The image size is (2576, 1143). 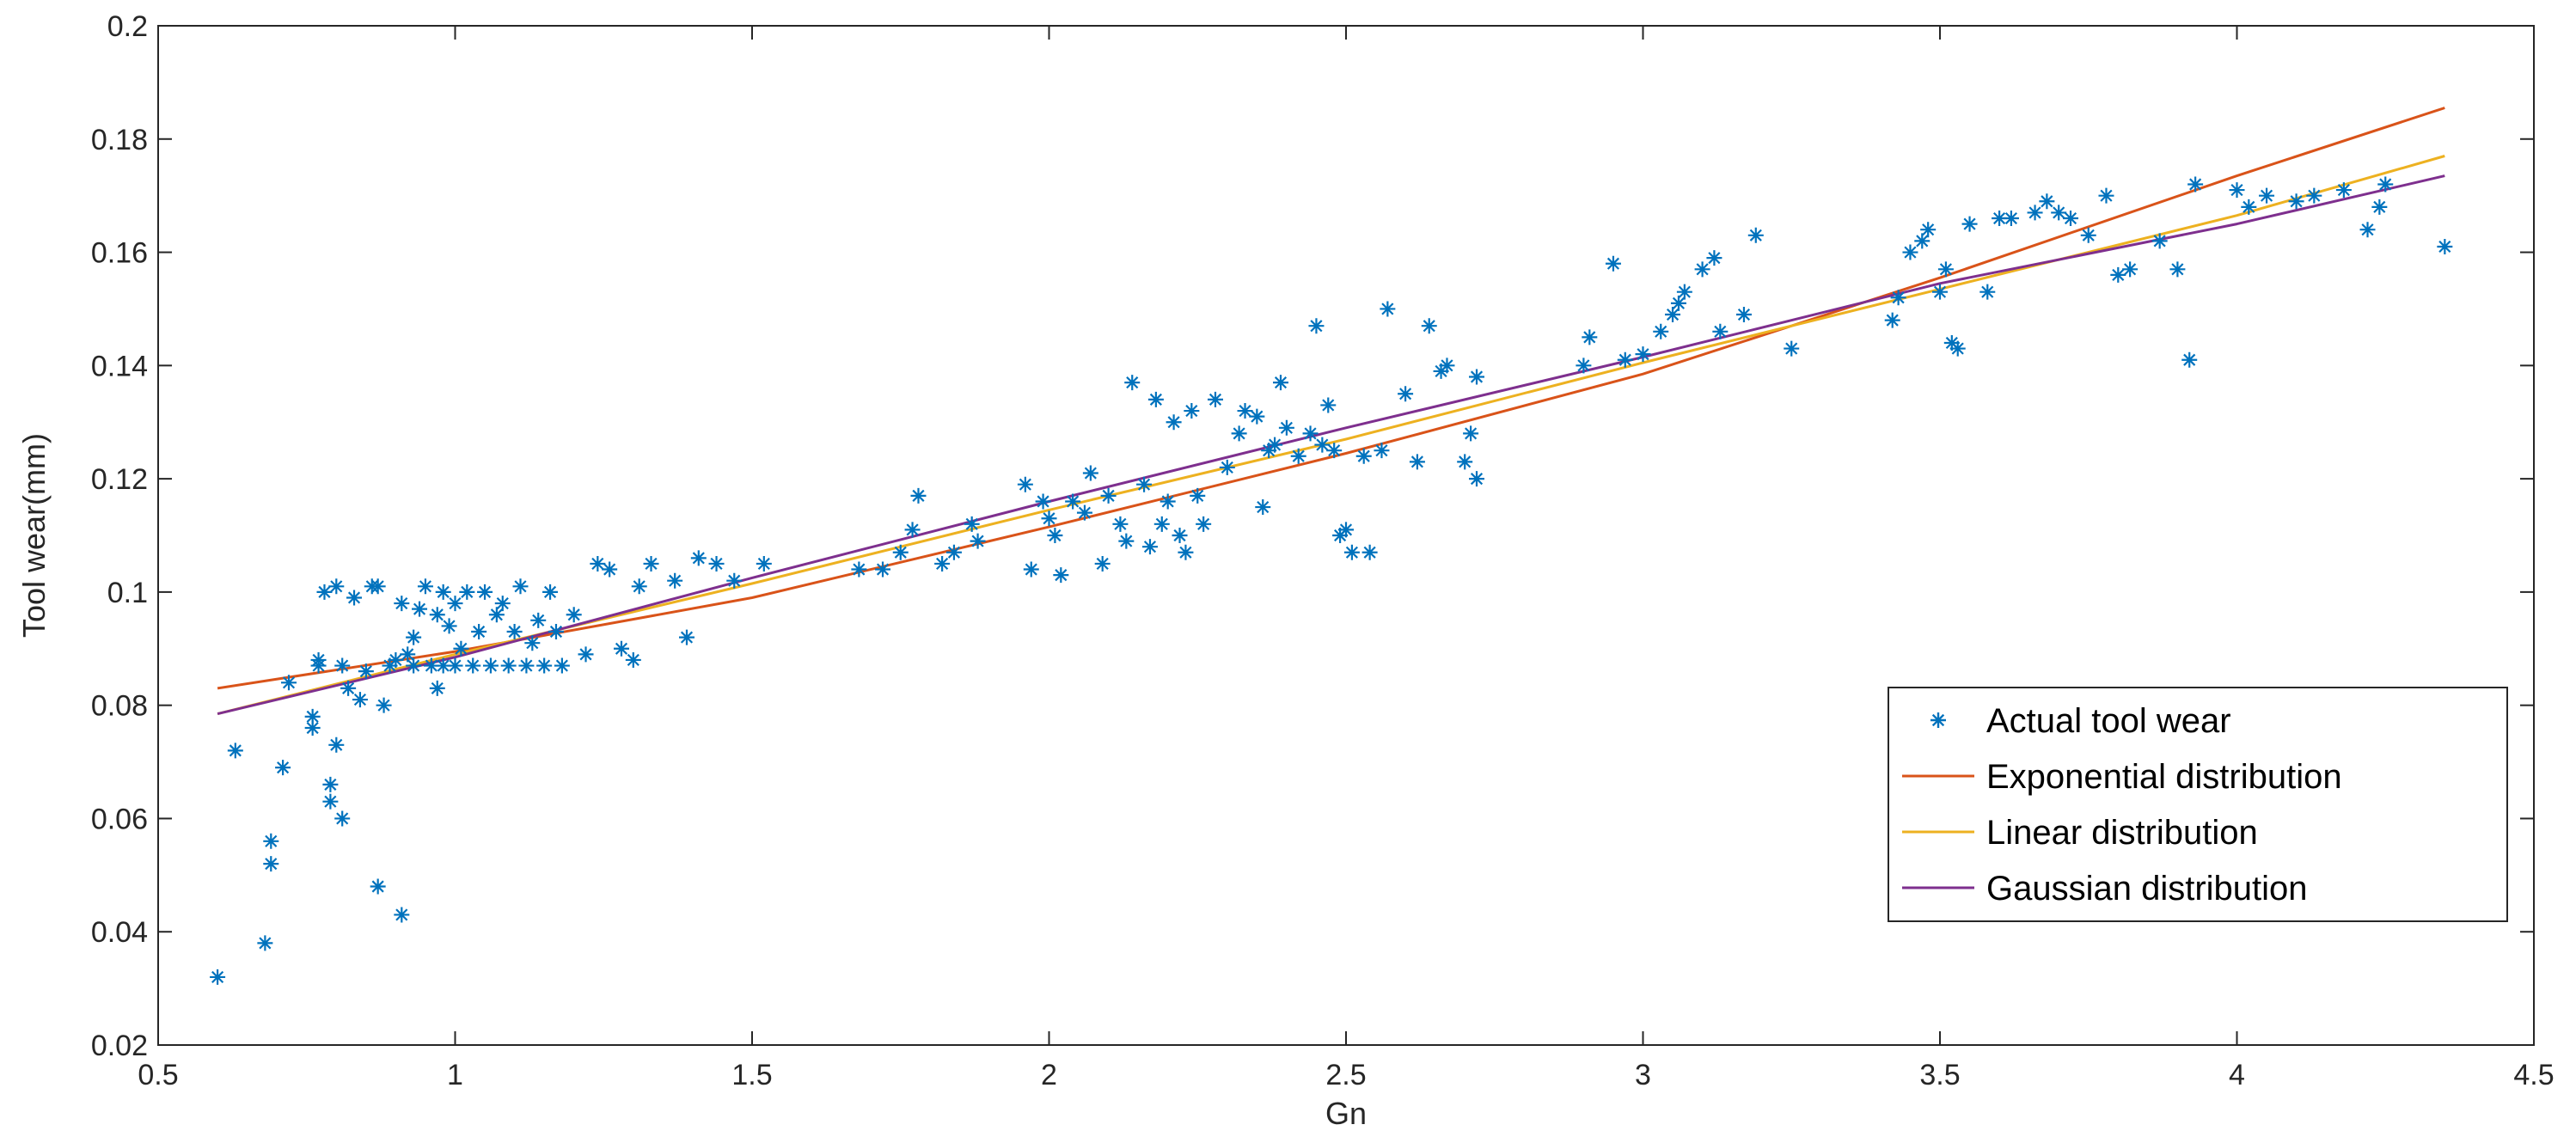 I want to click on y-tick-label: 0.16, so click(x=119, y=253).